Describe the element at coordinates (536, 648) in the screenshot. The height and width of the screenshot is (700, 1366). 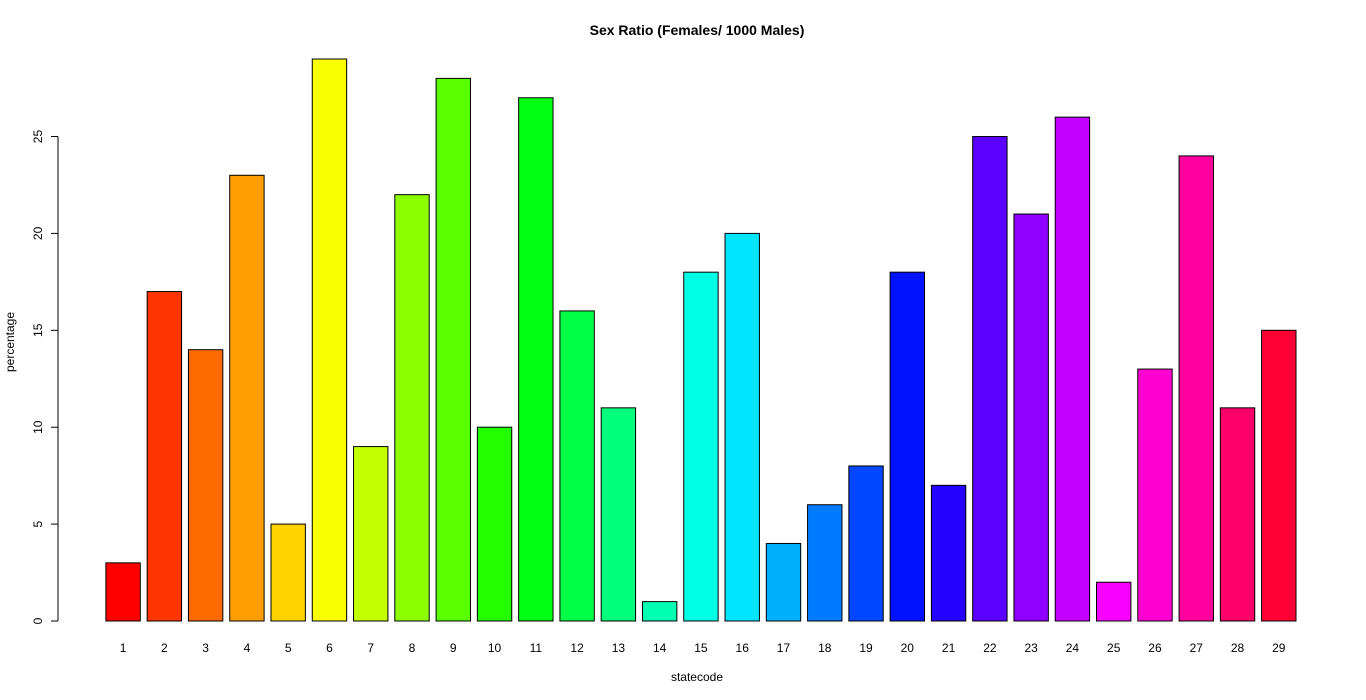
I see `x-tick-label: 11` at that location.